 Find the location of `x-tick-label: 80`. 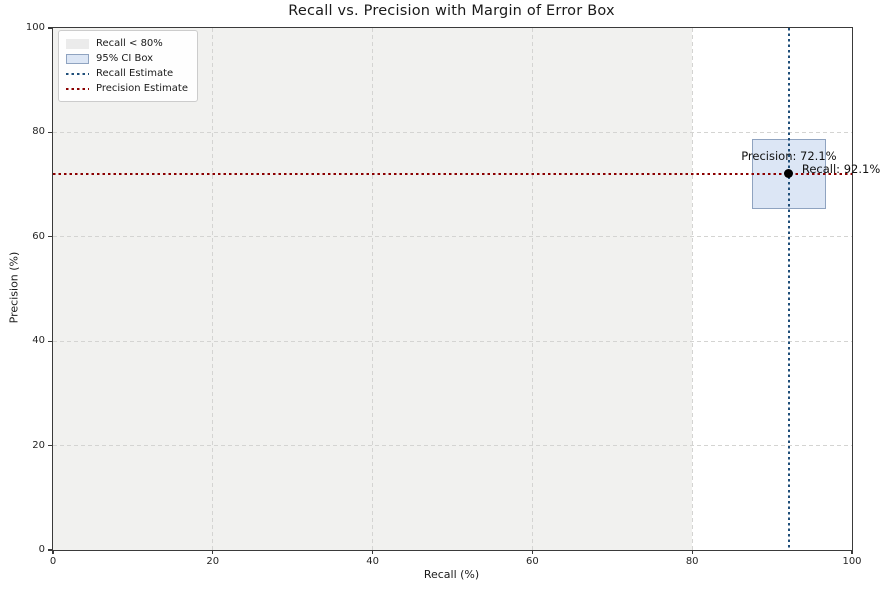

x-tick-label: 80 is located at coordinates (692, 561).